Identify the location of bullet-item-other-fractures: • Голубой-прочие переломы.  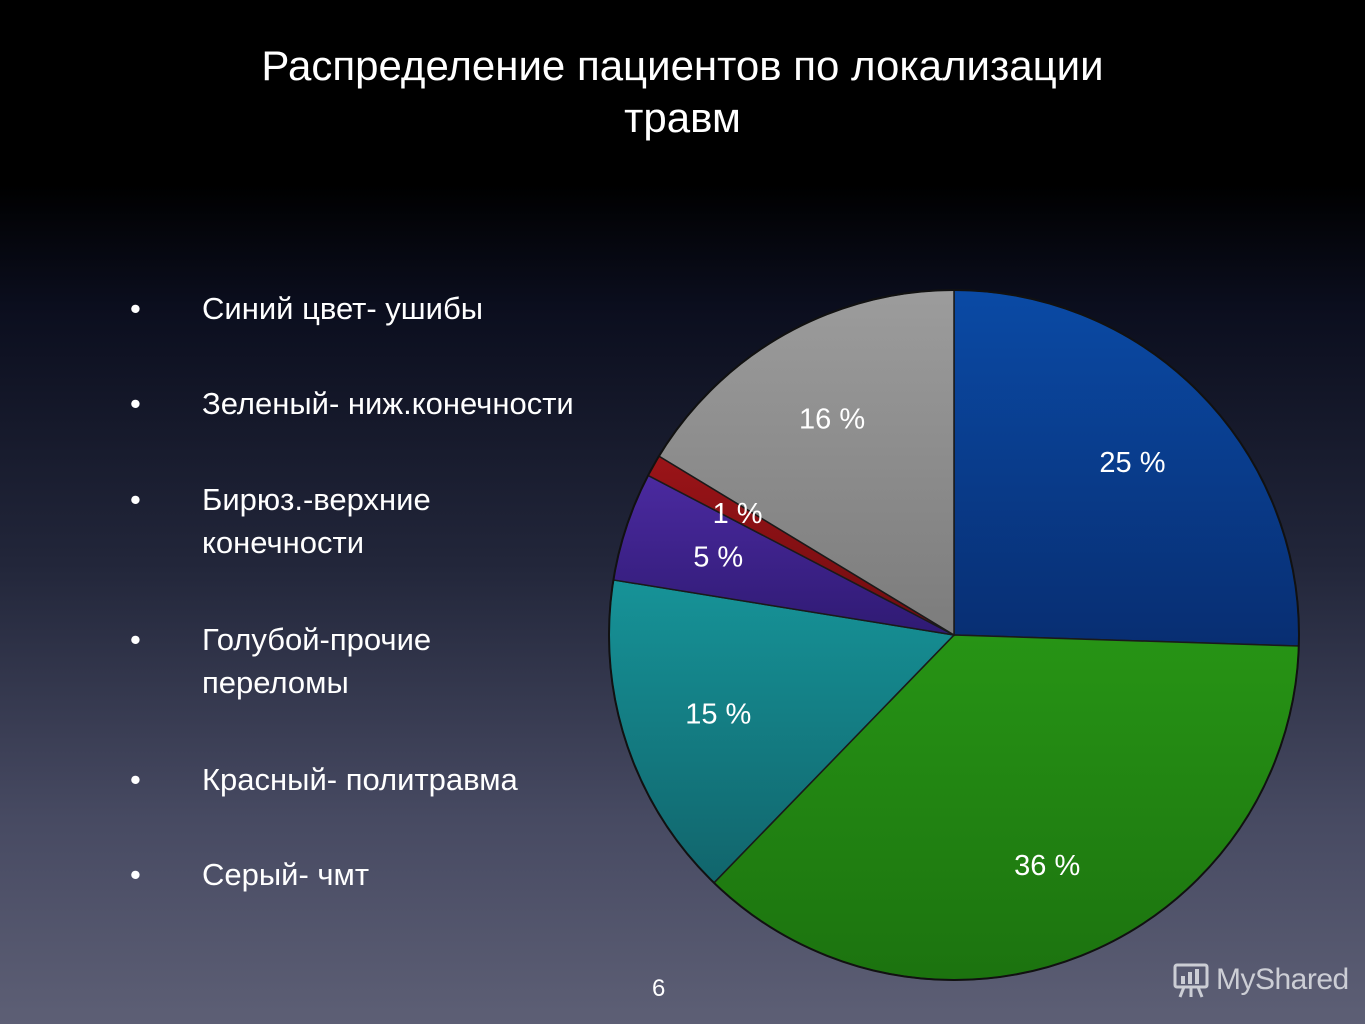
(330, 661).